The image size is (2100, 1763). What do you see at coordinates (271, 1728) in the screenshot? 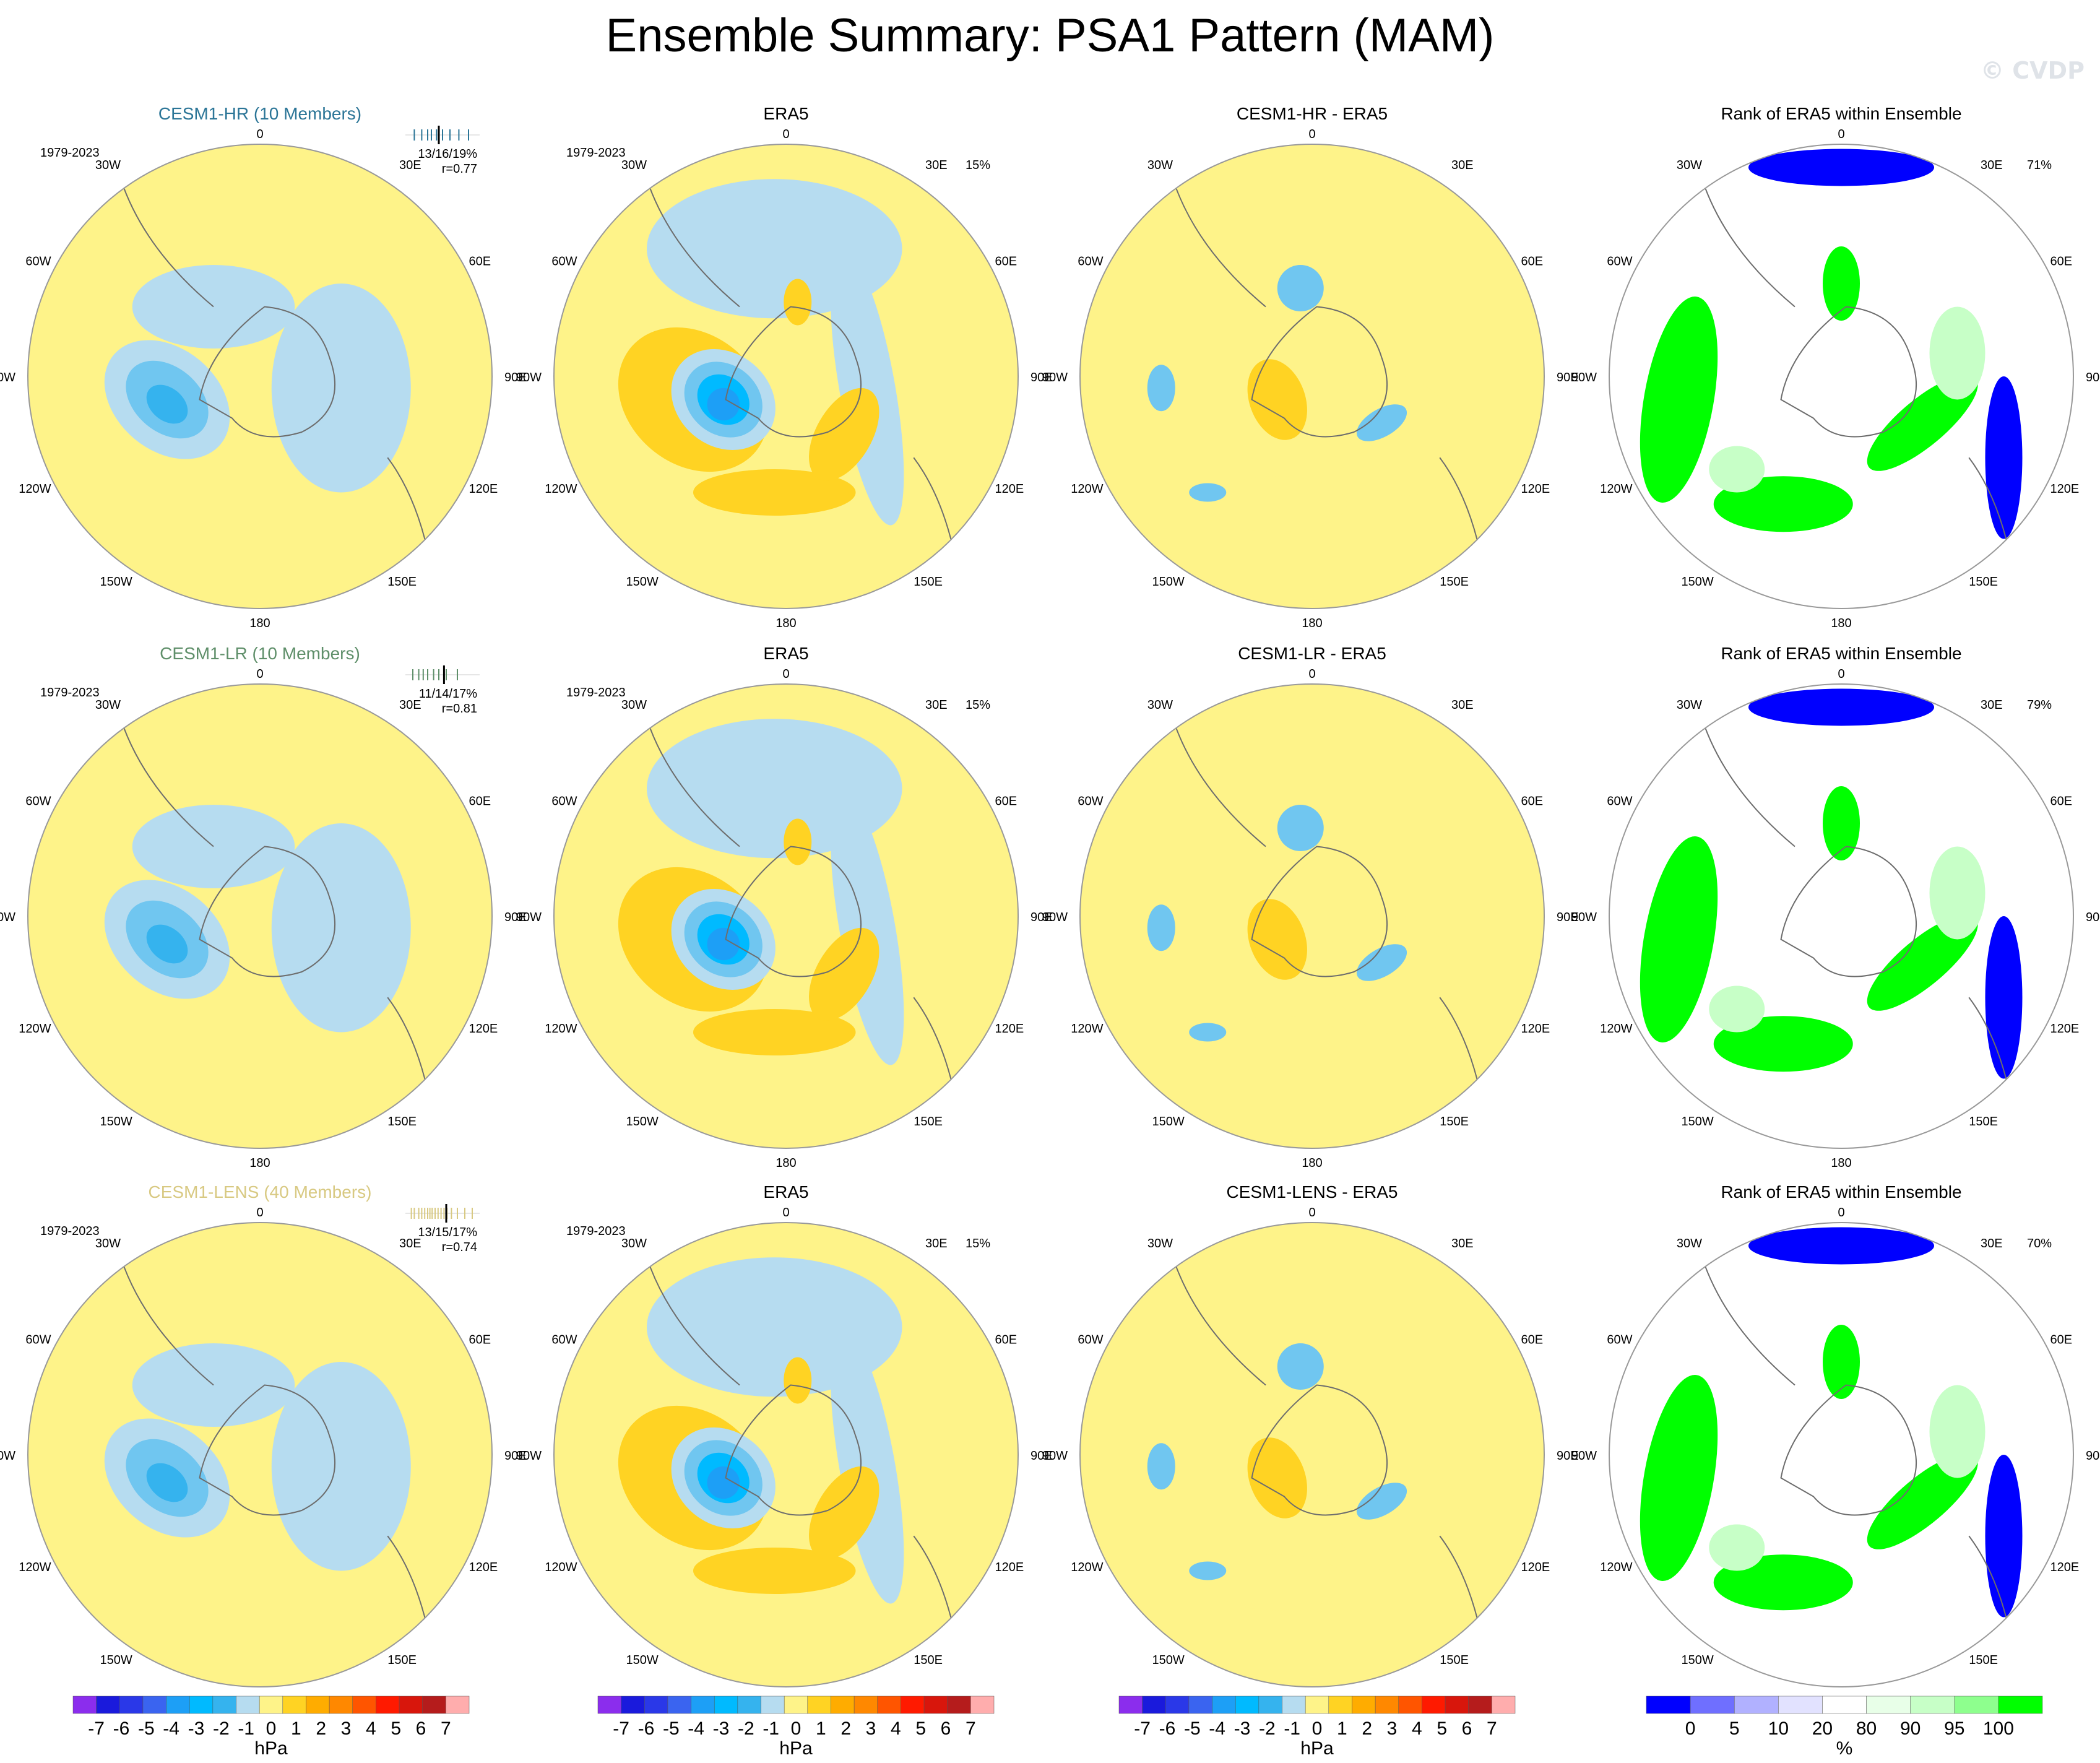
I see `colorbar-model-tick-7: 0` at bounding box center [271, 1728].